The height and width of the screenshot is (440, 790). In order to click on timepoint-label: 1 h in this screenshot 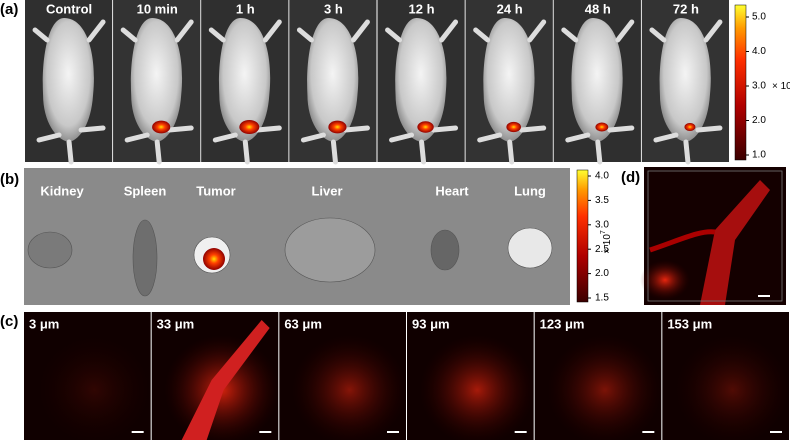, I will do `click(245, 8)`.